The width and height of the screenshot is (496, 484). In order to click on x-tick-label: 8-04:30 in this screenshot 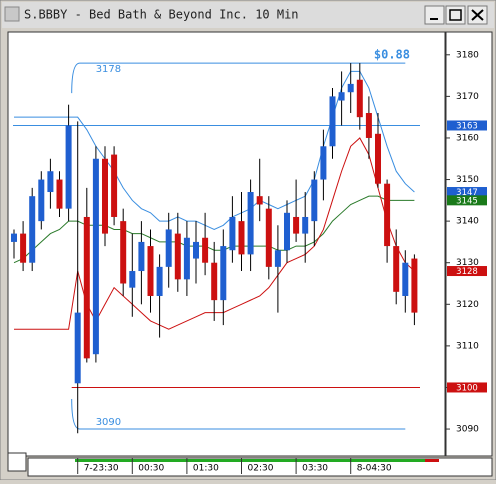, I will do `click(374, 469)`.